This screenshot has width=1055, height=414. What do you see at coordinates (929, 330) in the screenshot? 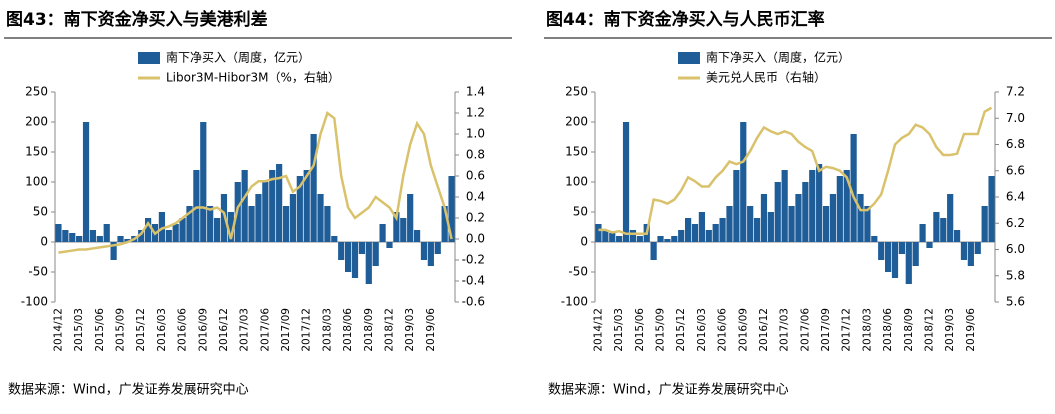
I see `x-tick-label: 2018/12` at bounding box center [929, 330].